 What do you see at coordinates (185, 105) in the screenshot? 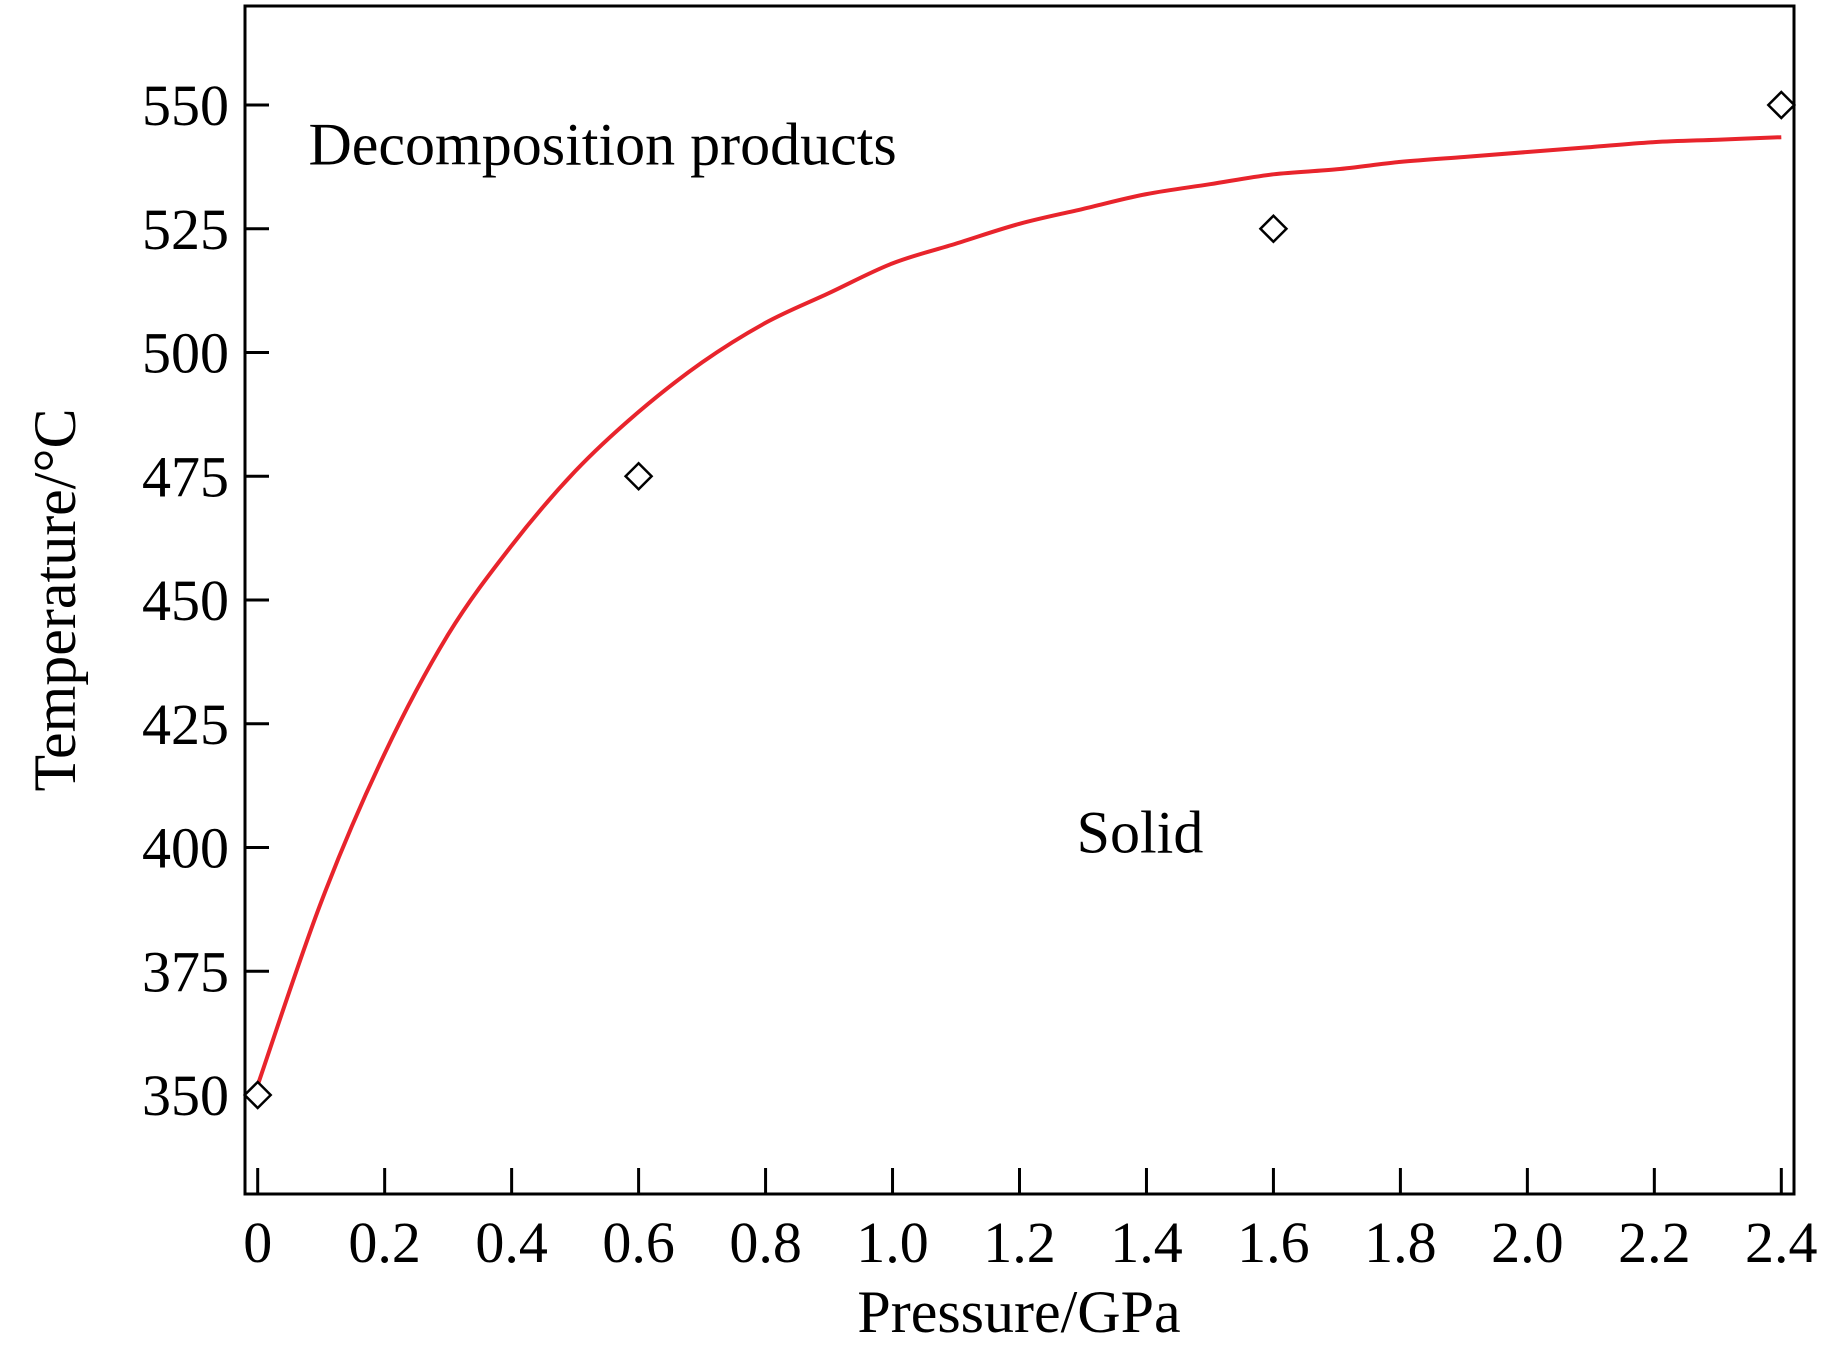
I see `y-tick-label: 550` at bounding box center [185, 105].